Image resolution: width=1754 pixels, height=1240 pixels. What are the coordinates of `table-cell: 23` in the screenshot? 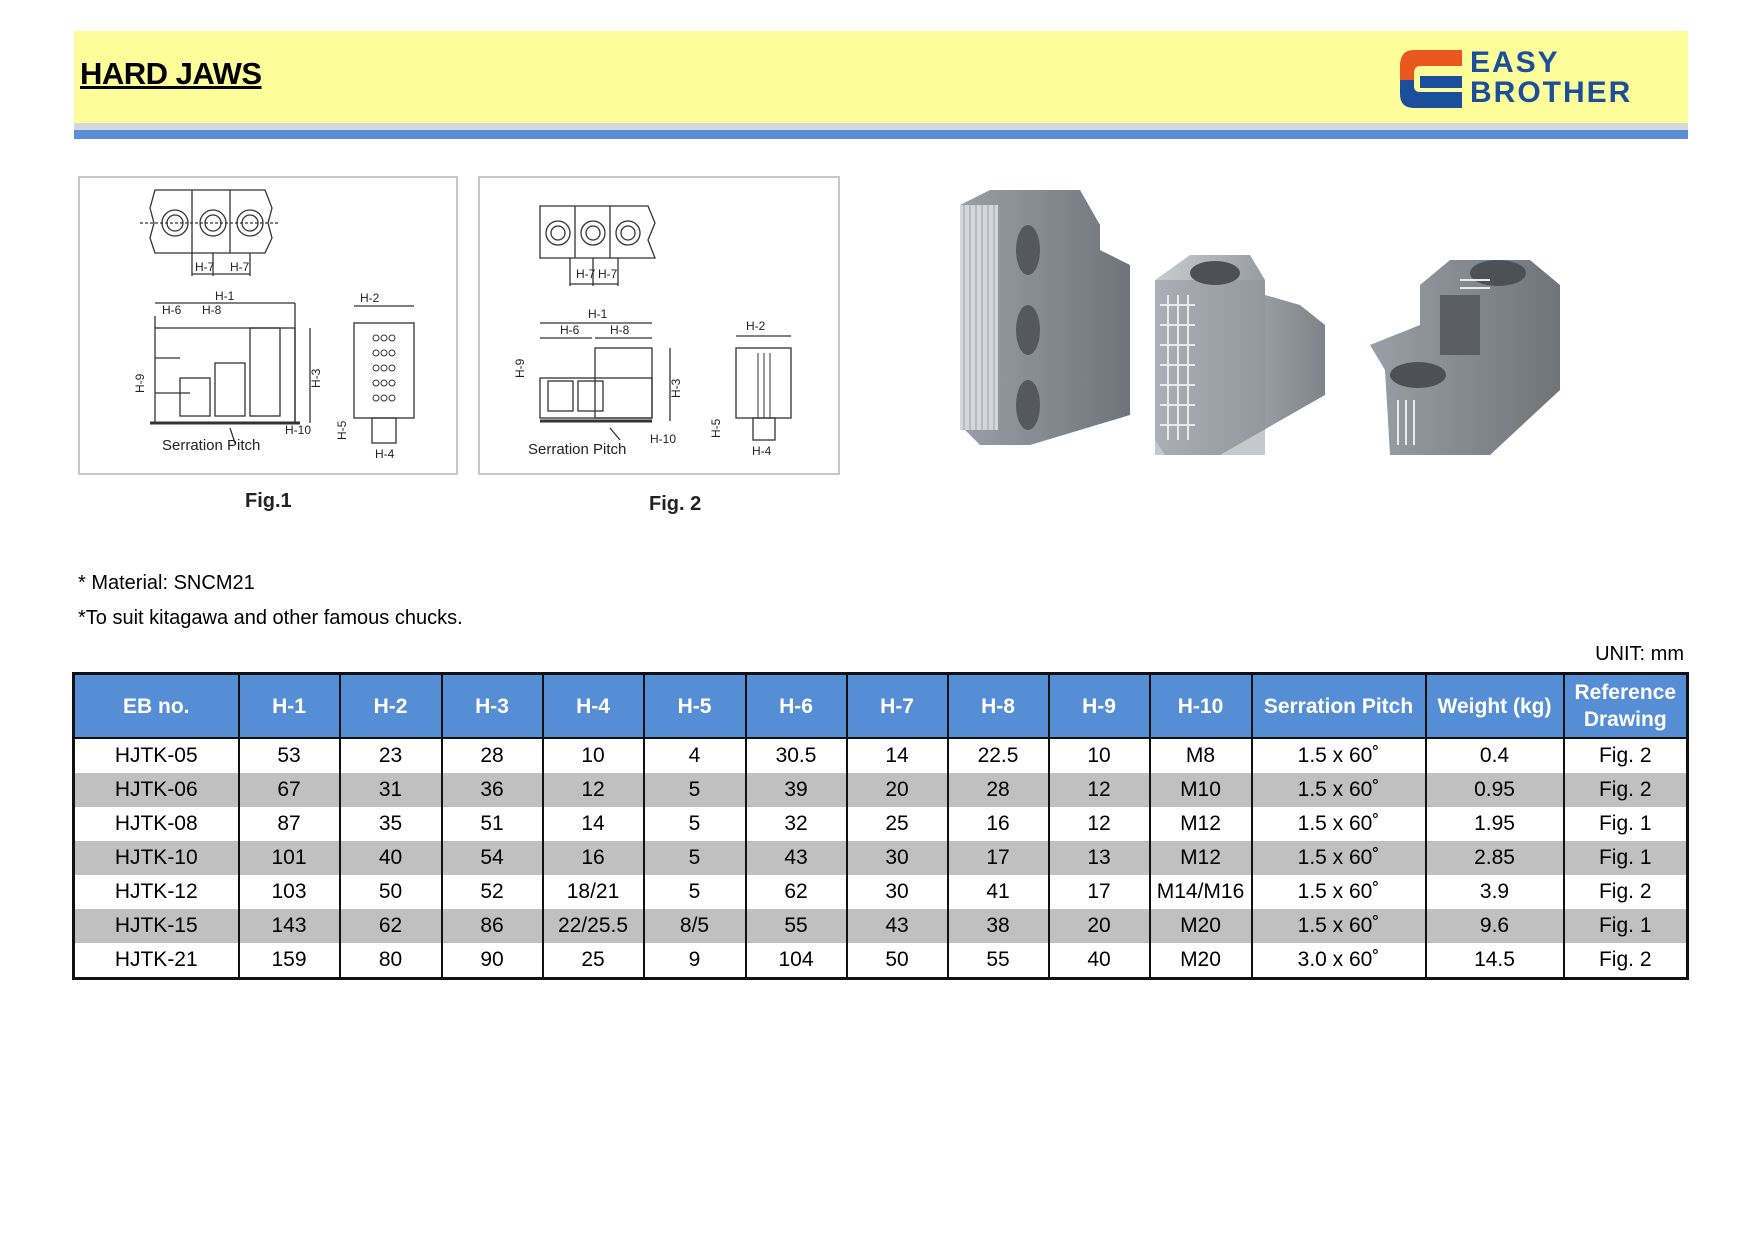 It's located at (390, 755).